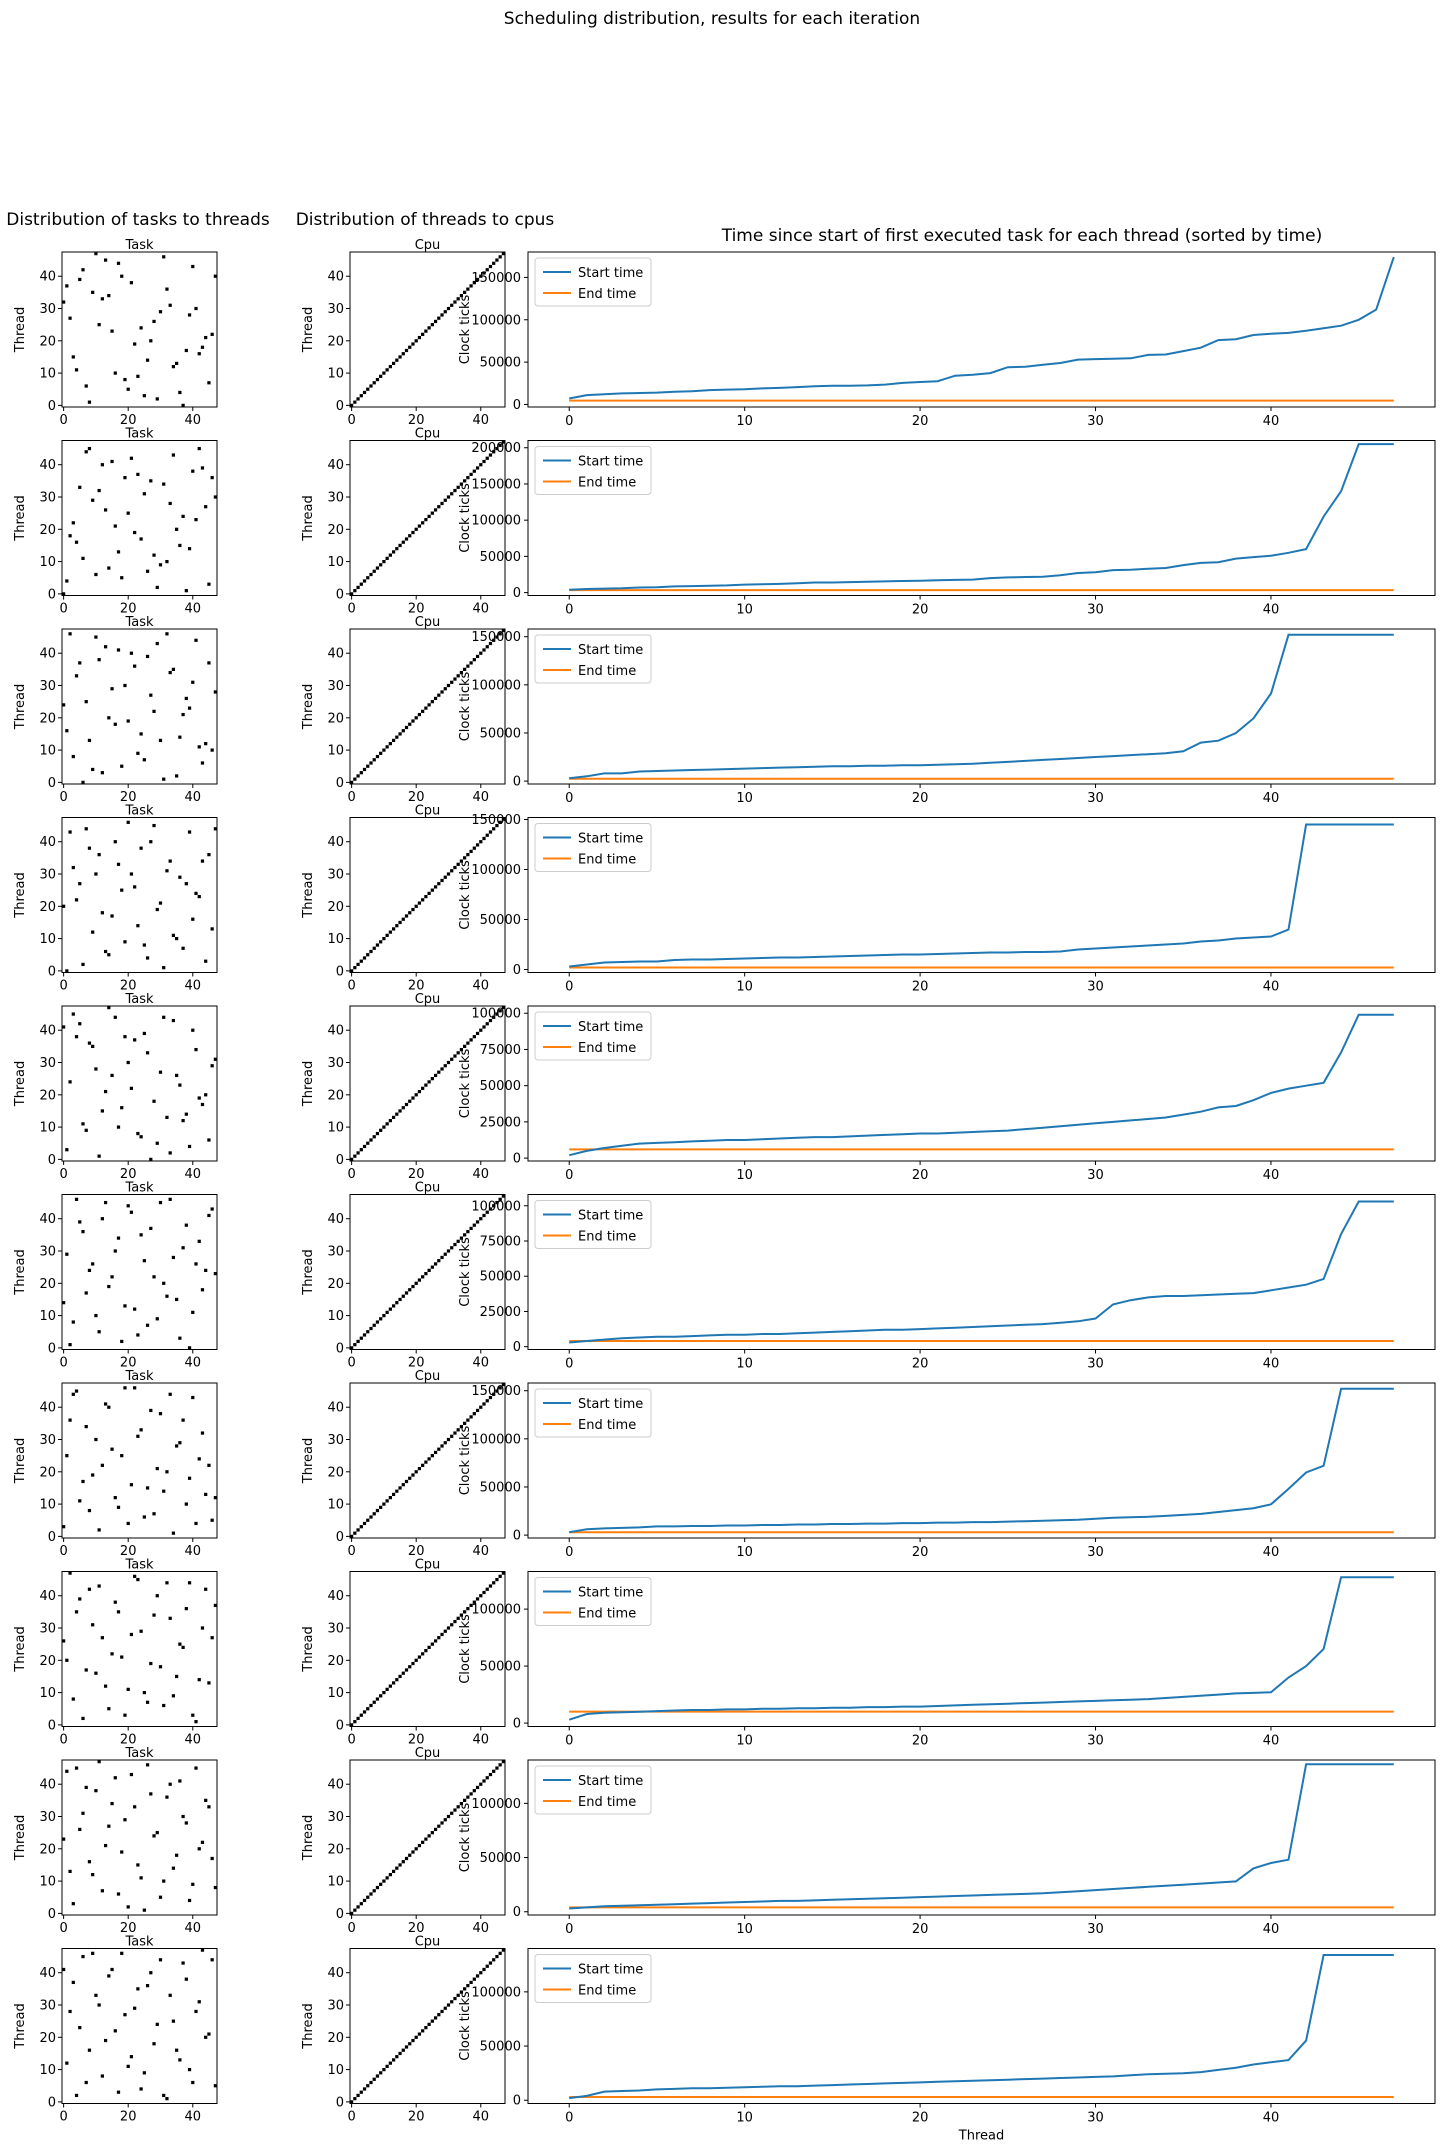  I want to click on cpu-y-tick-label: 40, so click(335, 1408).